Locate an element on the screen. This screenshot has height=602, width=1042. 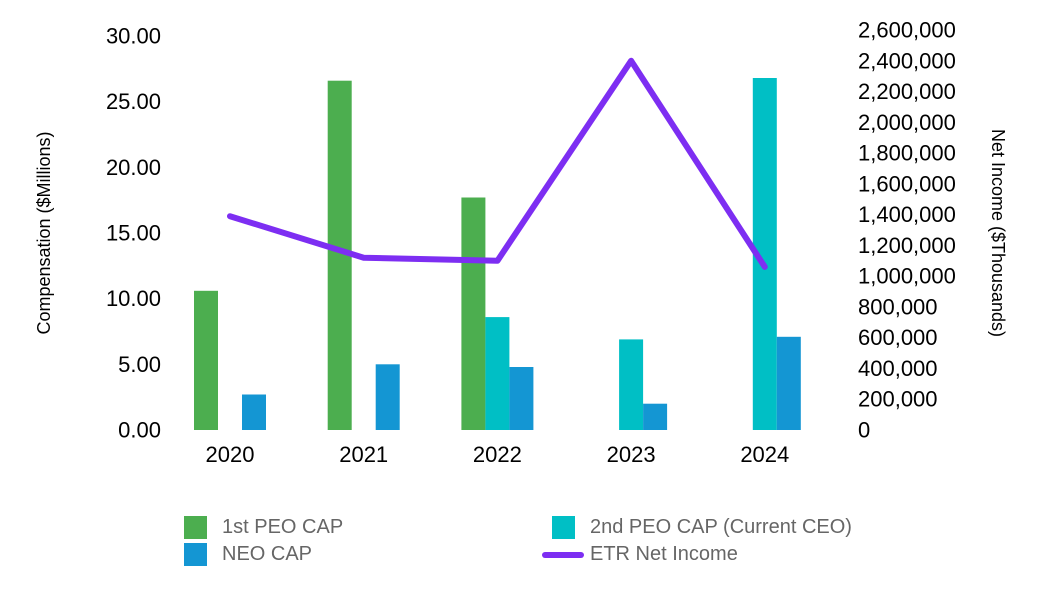
bar-neo-cap-2021 is located at coordinates (387, 397).